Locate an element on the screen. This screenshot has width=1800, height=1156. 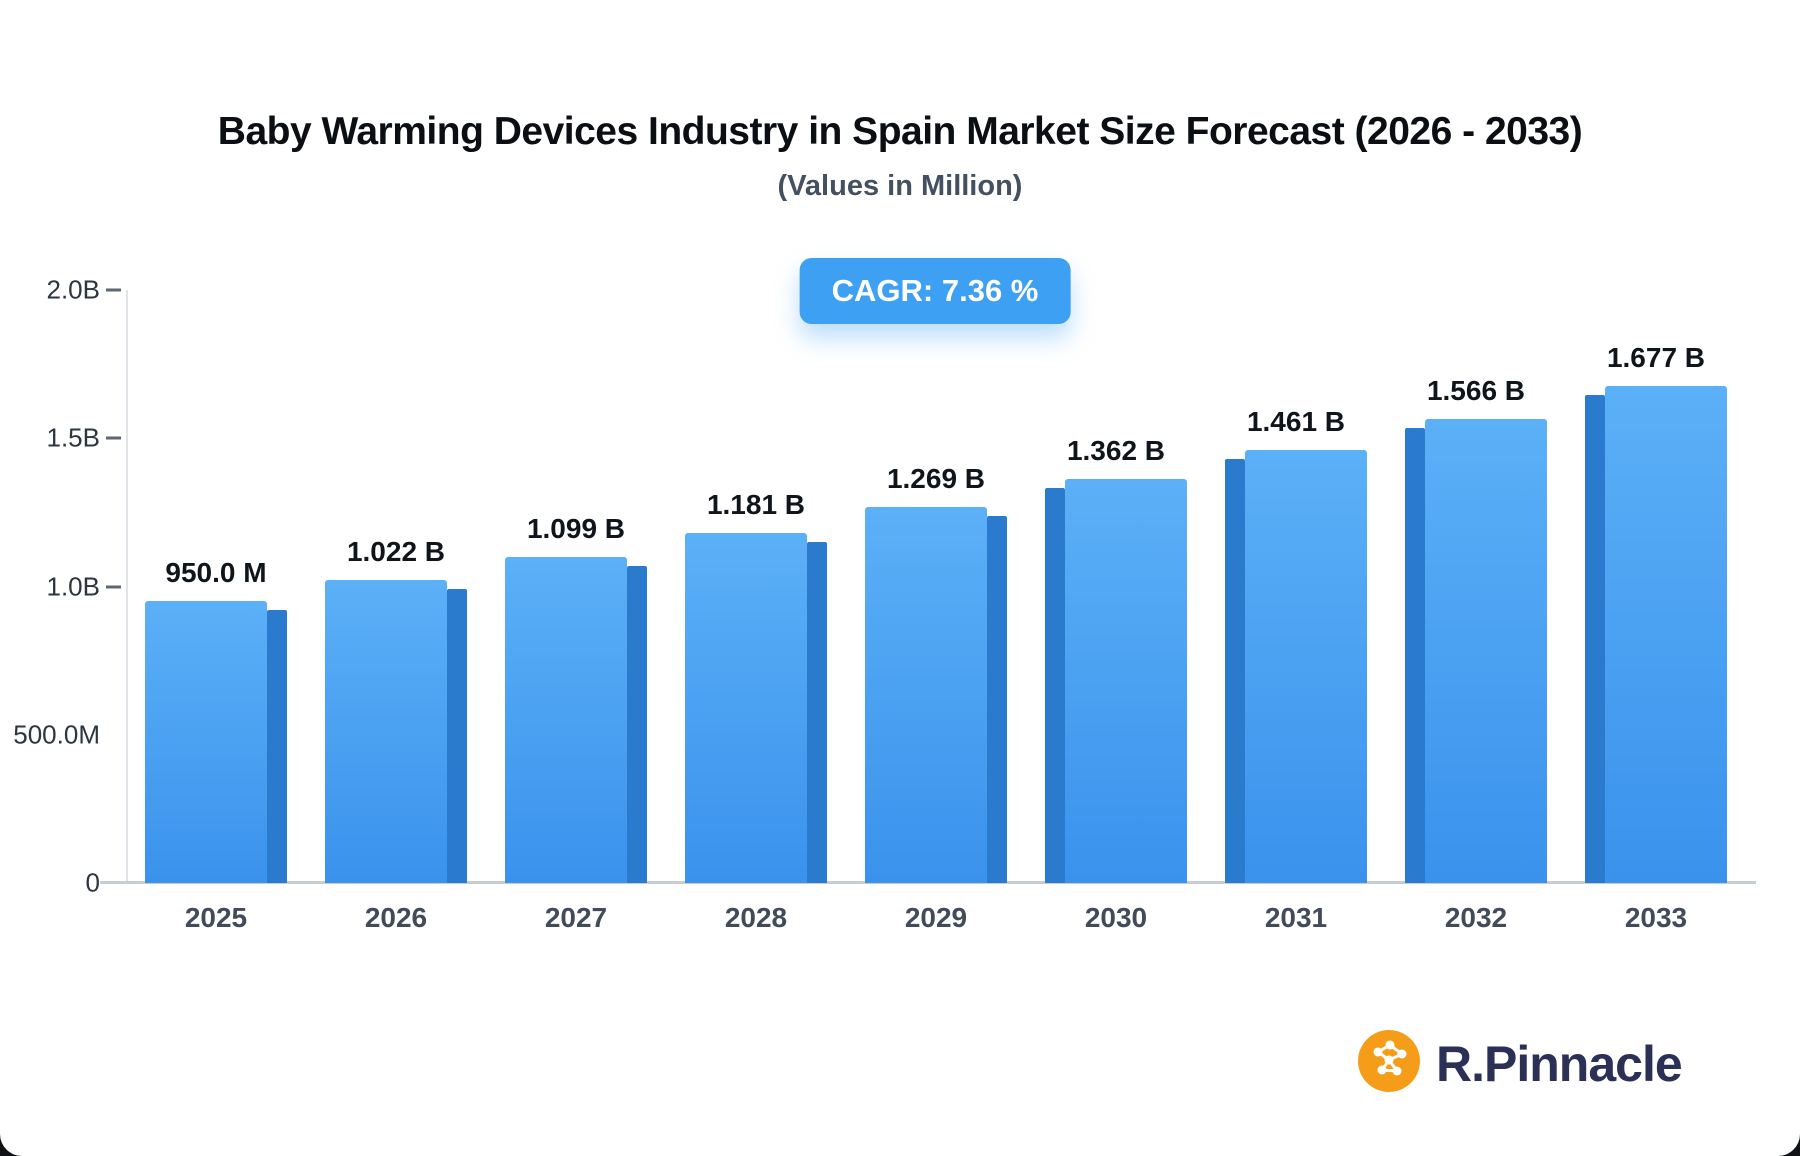
brand-name: R.Pinnacle is located at coordinates (1559, 1063).